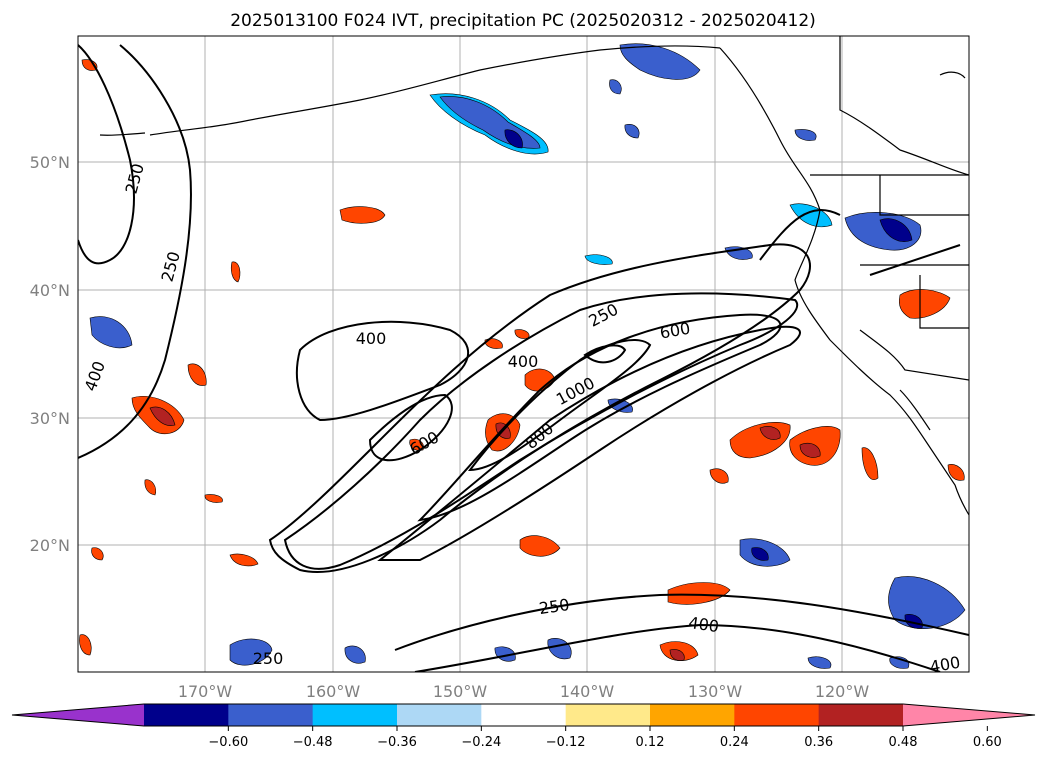 This screenshot has width=1047, height=765. Describe the element at coordinates (228, 742) in the screenshot. I see `colorbar-tick-label: −0.60` at that location.